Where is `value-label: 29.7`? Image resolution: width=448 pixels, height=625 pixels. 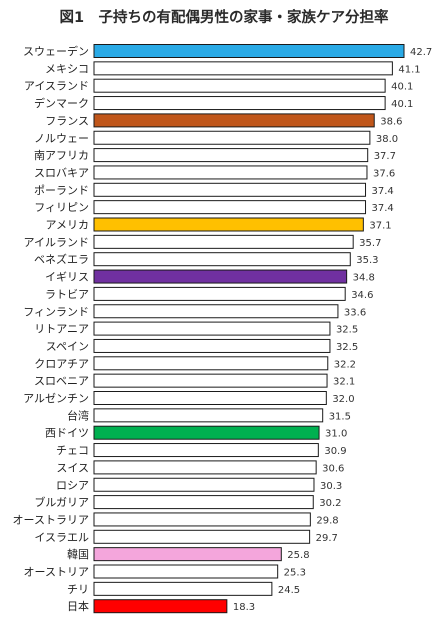
value-label: 29.7 is located at coordinates (327, 538).